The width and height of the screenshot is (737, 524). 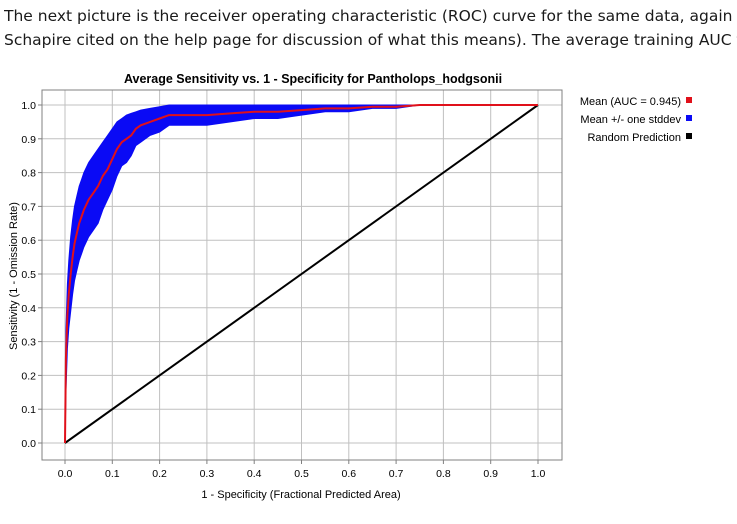 What do you see at coordinates (14, 276) in the screenshot?
I see `y-axis-label: Sensitivity (1 - Omission Rate)` at bounding box center [14, 276].